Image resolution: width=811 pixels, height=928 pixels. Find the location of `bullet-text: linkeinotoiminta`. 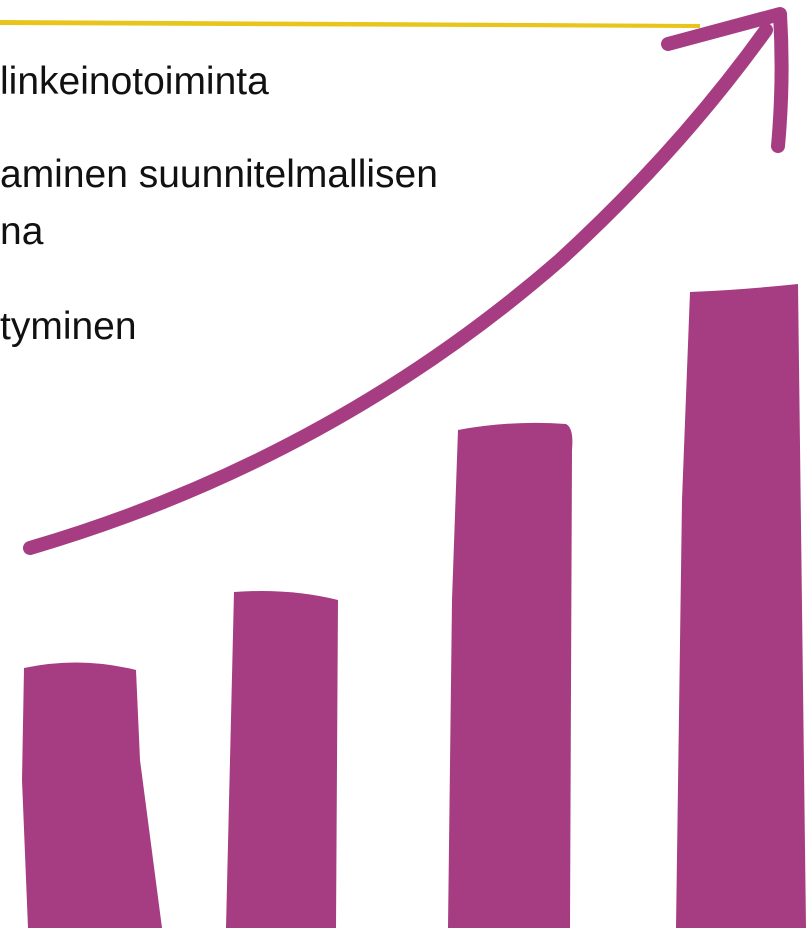

bullet-text: linkeinotoiminta is located at coordinates (134, 81).